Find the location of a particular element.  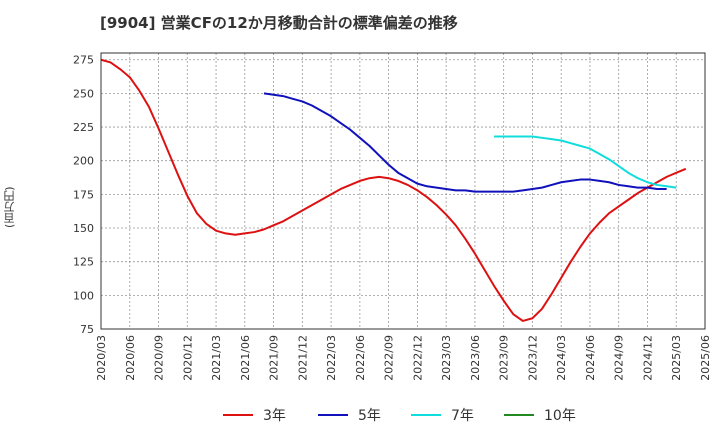

legend-item-2: 5年 is located at coordinates (349, 415).